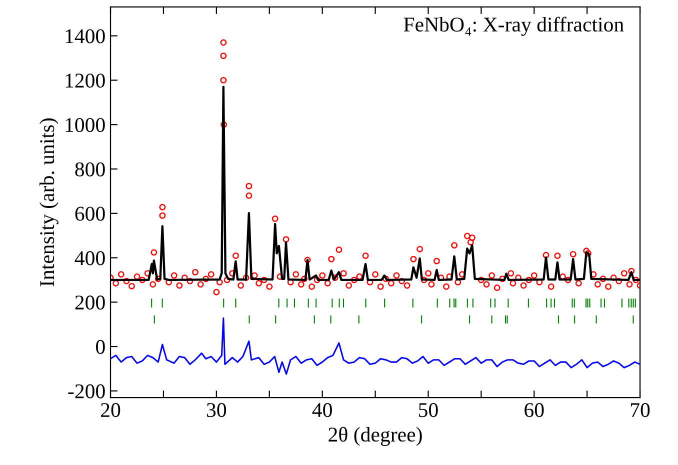 This screenshot has height=465, width=678. I want to click on y-tick-label: 200, so click(90, 303).